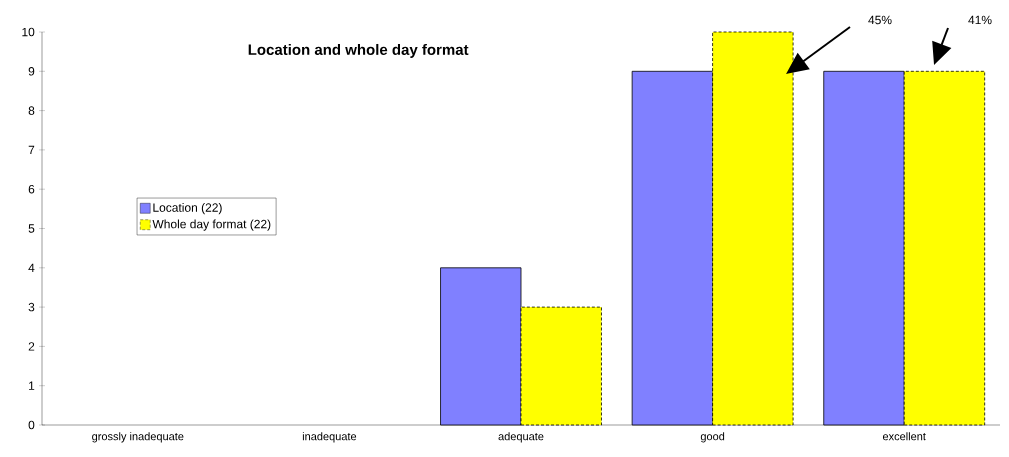  Describe the element at coordinates (31, 150) in the screenshot. I see `y-tick-label: 7` at that location.